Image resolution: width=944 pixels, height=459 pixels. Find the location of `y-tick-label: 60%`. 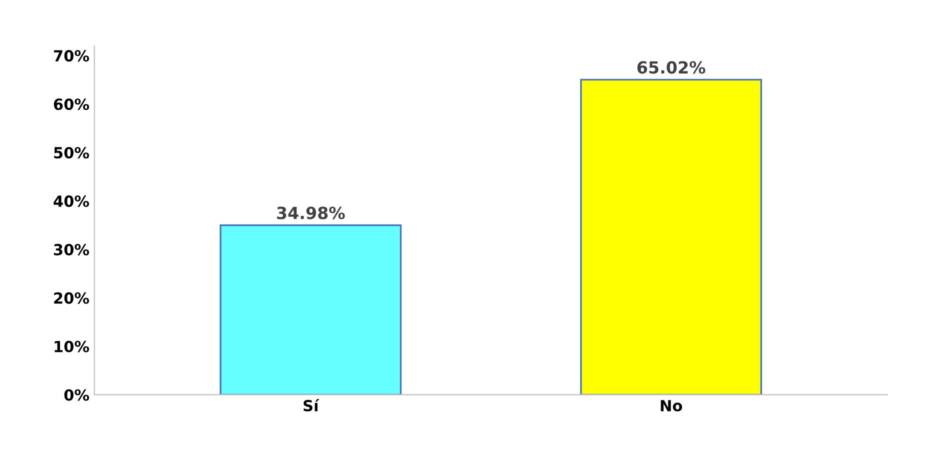

y-tick-label: 60% is located at coordinates (72, 104).